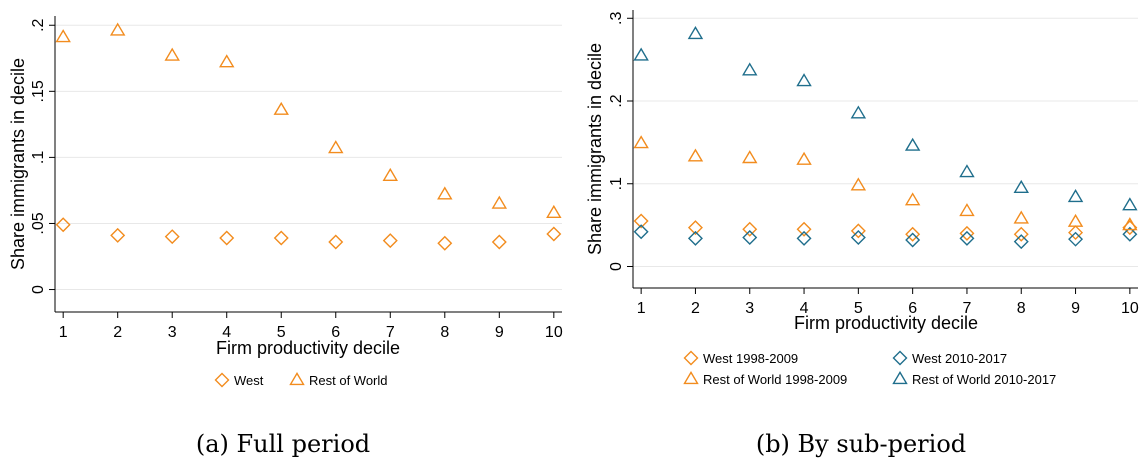 The image size is (1145, 468). I want to click on legend-item-b-3: Rest of World 2010-2017, so click(974, 379).